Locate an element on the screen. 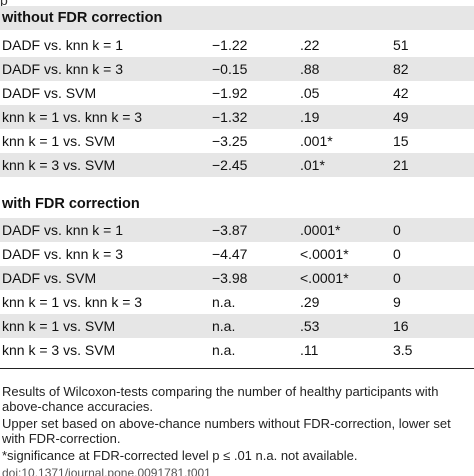 This screenshot has height=476, width=474. n-cell: 42 is located at coordinates (401, 93).